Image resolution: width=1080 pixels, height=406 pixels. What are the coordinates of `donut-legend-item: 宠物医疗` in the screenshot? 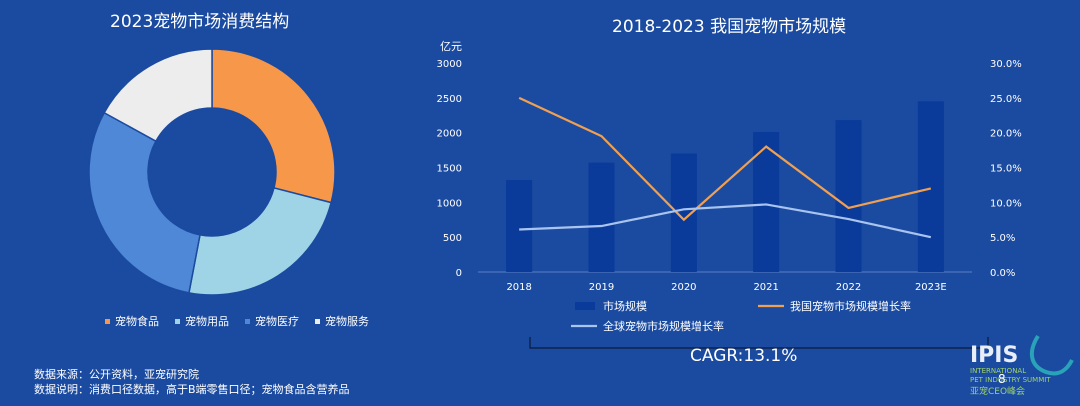 It's located at (272, 321).